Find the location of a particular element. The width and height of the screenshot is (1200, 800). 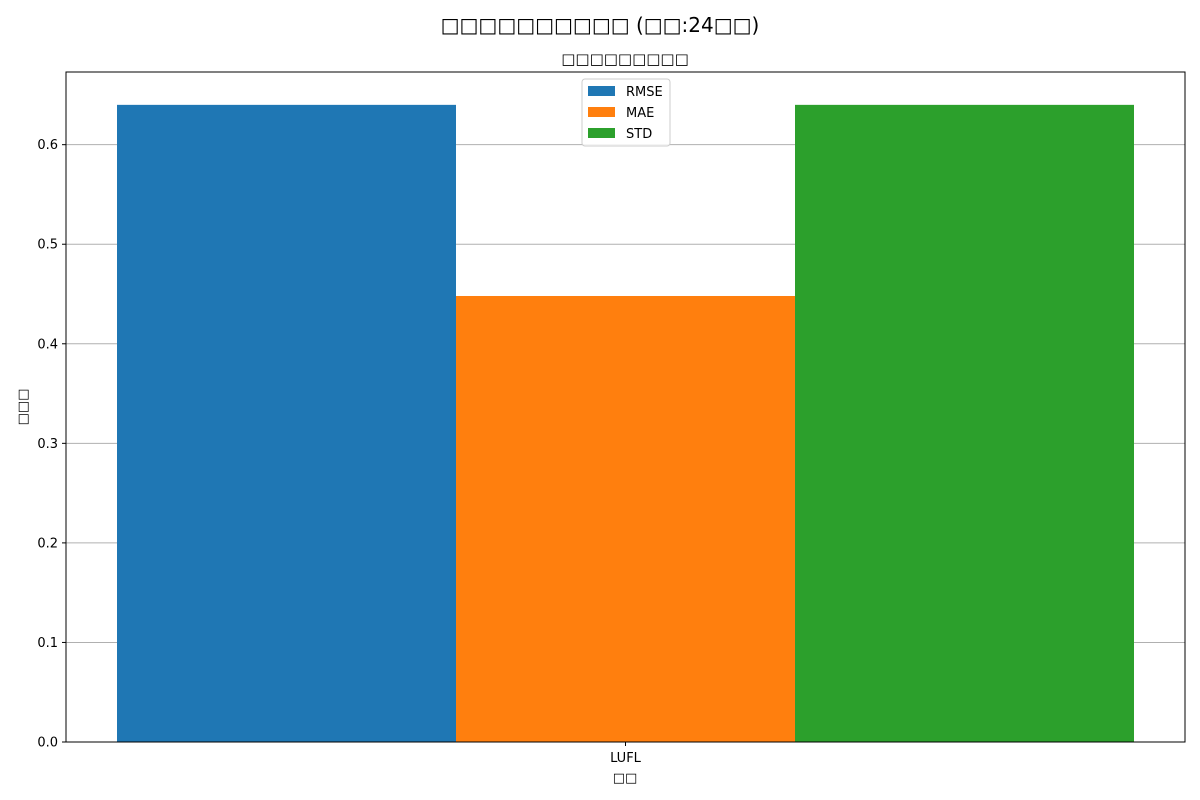

legend-swatch-std is located at coordinates (601, 133).